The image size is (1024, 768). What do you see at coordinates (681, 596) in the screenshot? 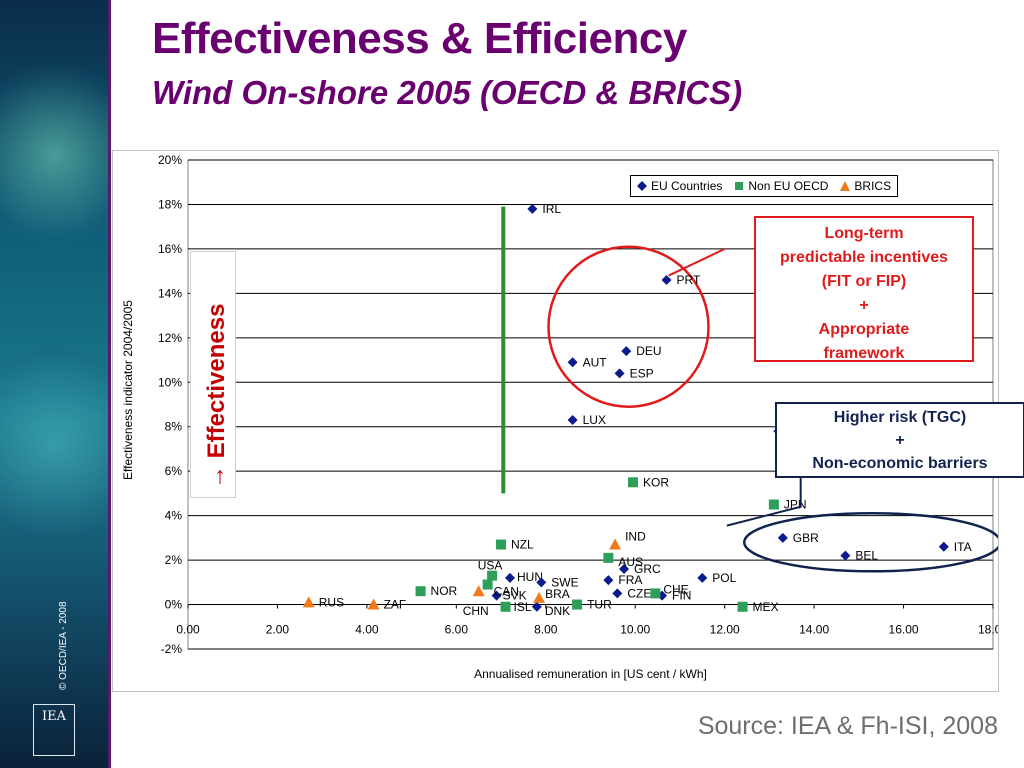
I see `point-label-fin: FIN` at bounding box center [681, 596].